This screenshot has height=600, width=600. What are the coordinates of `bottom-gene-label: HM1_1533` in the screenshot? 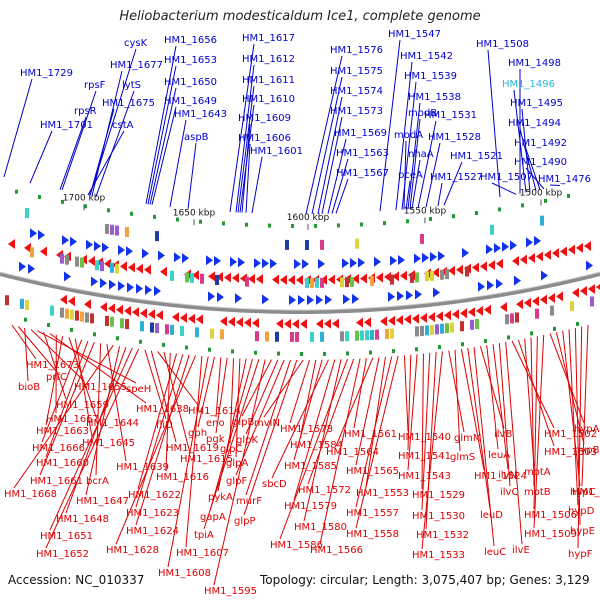 It's located at (438, 555).